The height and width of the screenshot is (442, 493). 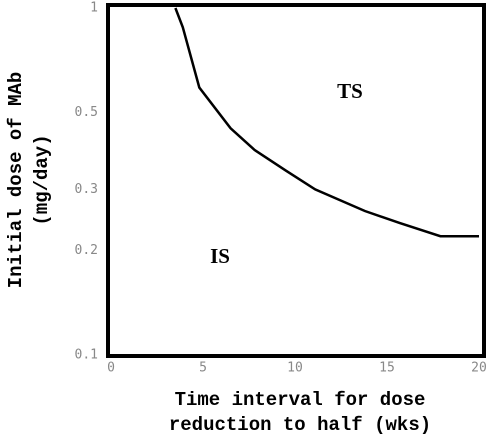 I want to click on x-tick-label: 0, so click(x=111, y=368).